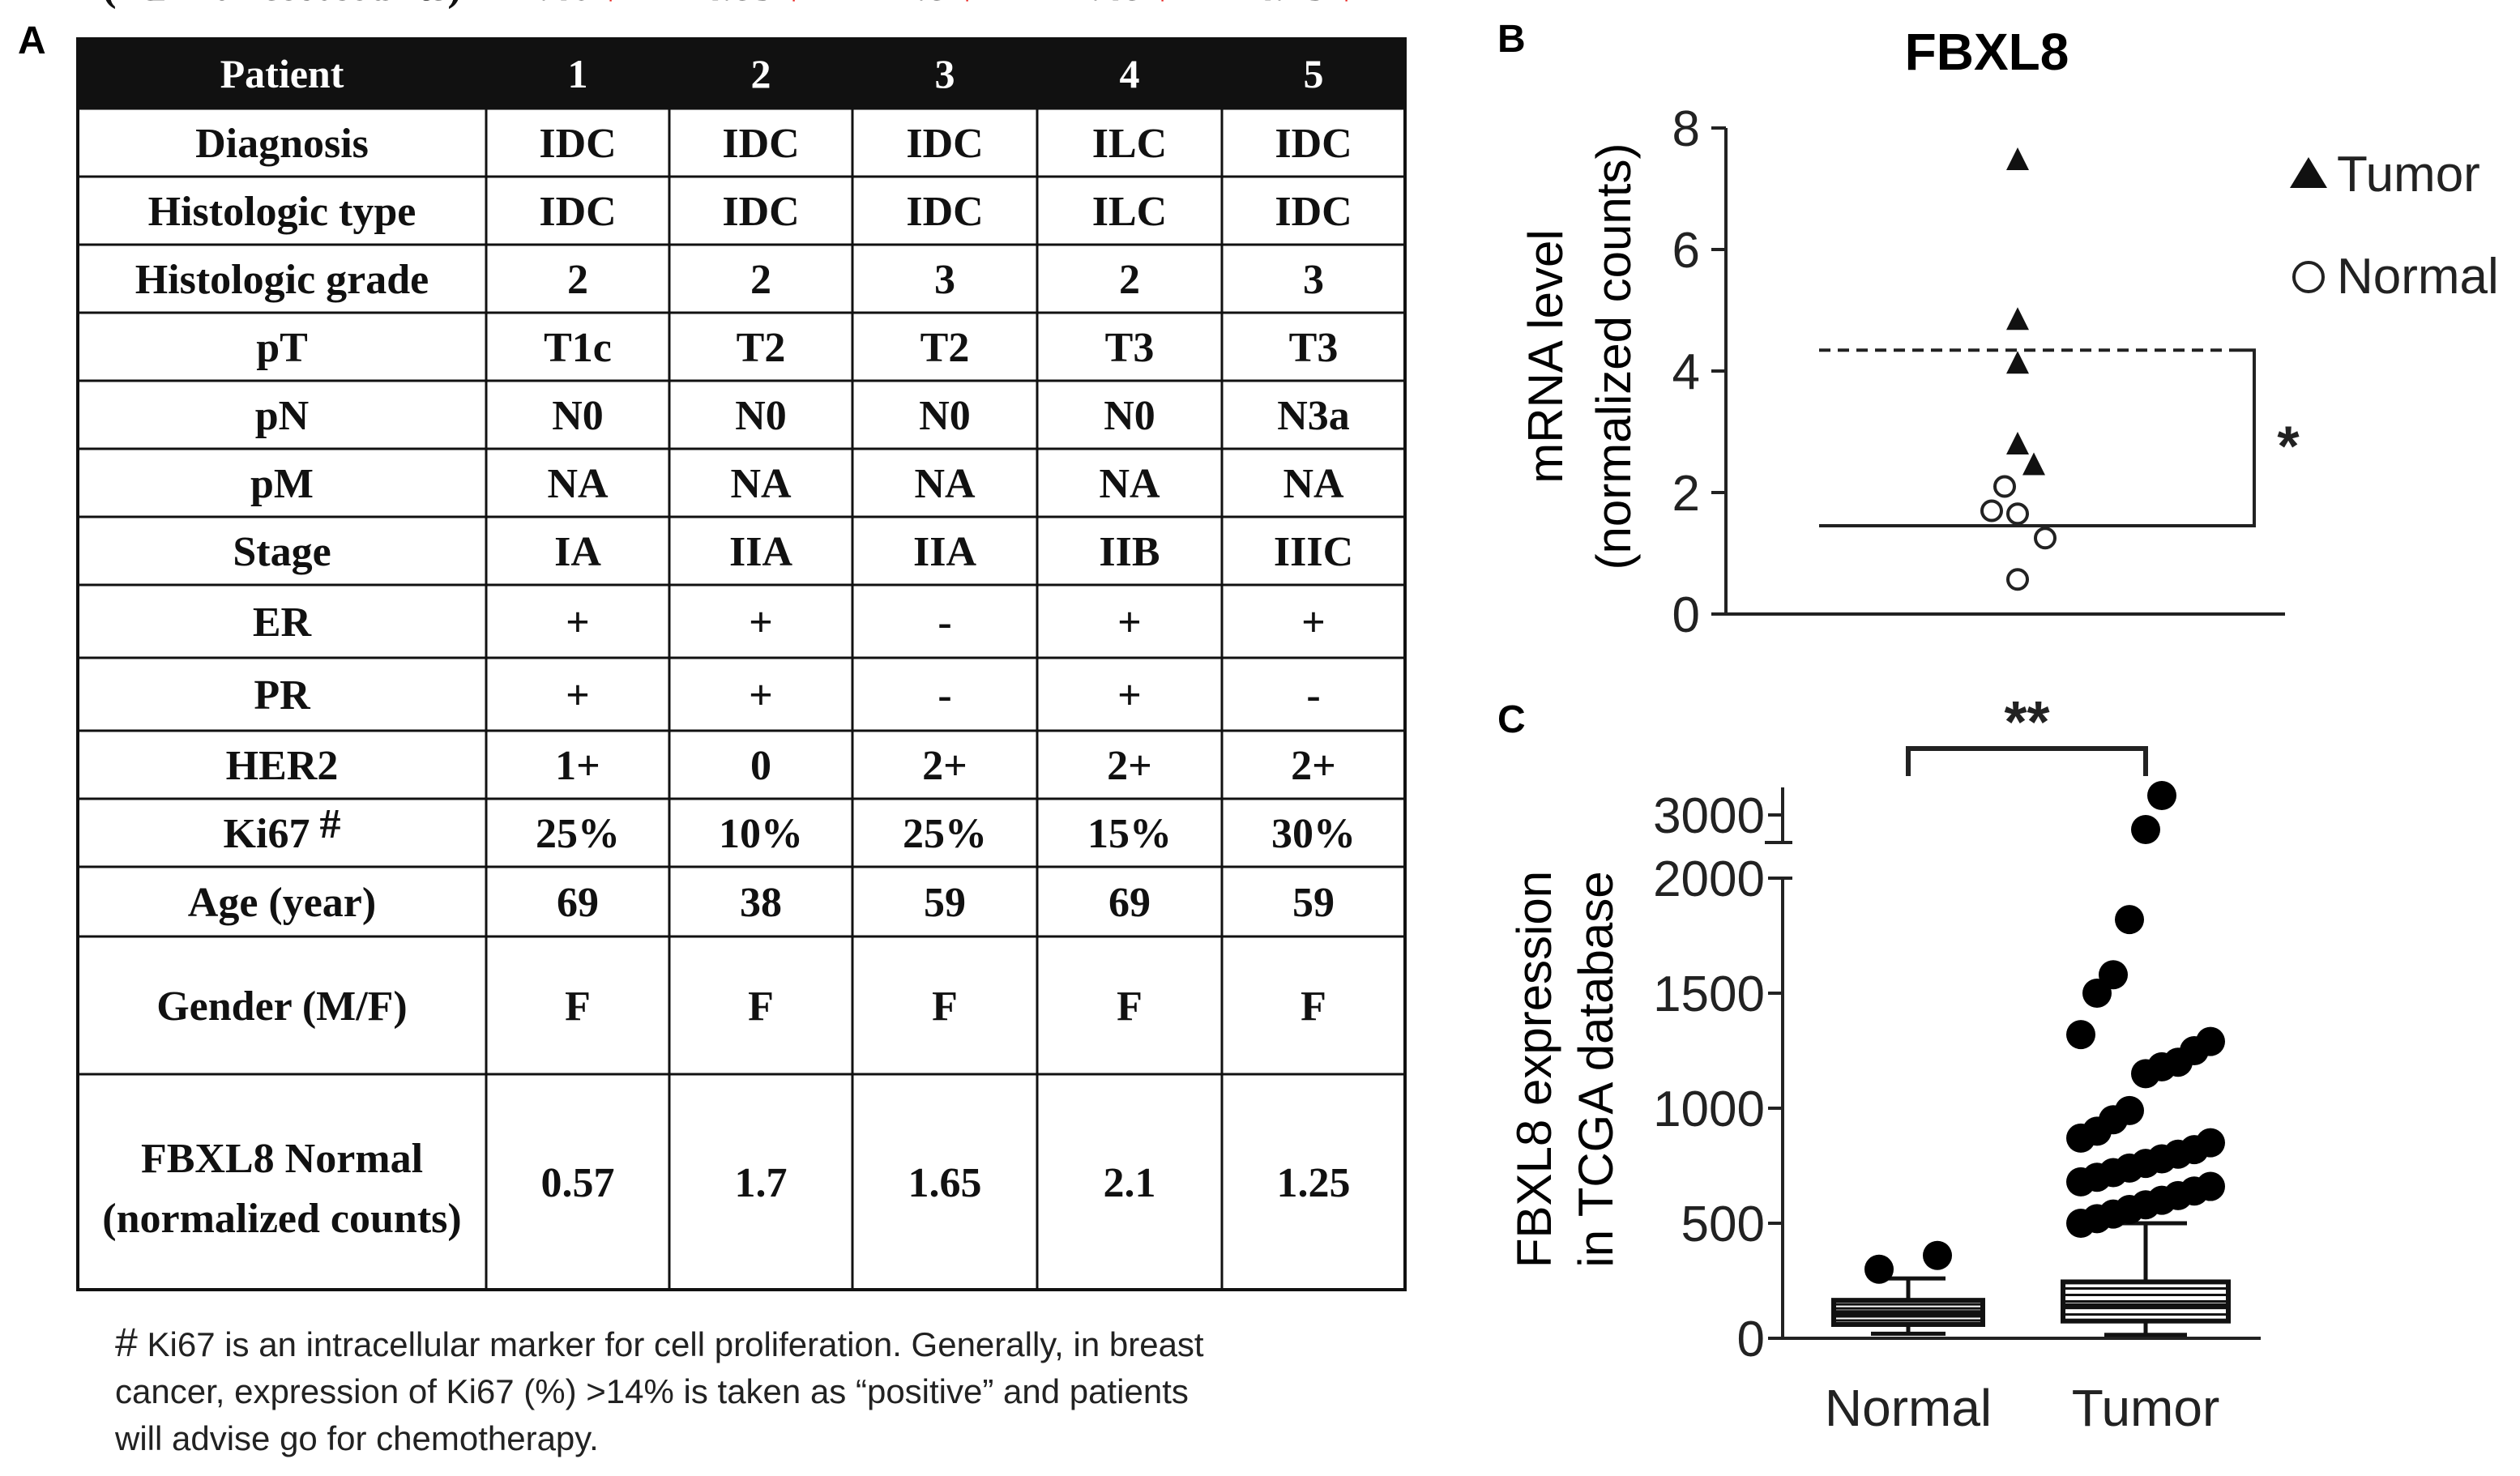 The width and height of the screenshot is (2520, 1476). What do you see at coordinates (282, 73) in the screenshot?
I see `table-header-patient: Patient` at bounding box center [282, 73].